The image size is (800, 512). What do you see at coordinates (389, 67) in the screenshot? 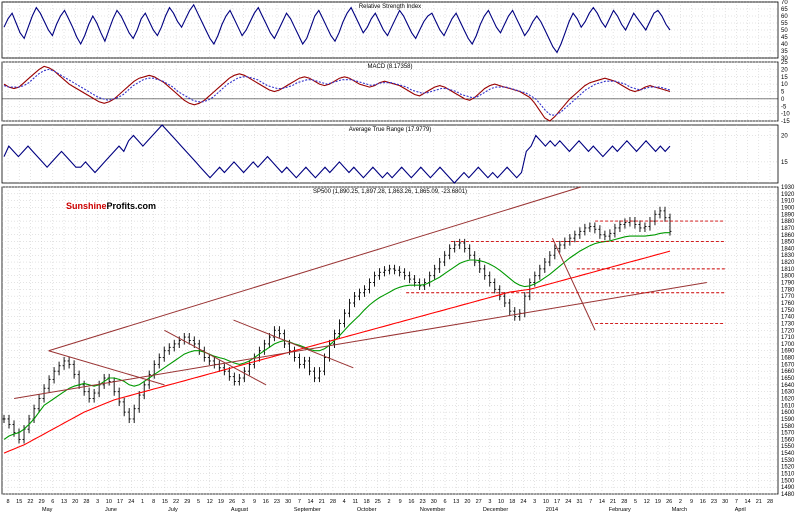
I see `panel-title: MACD (8.17358)` at bounding box center [389, 67].